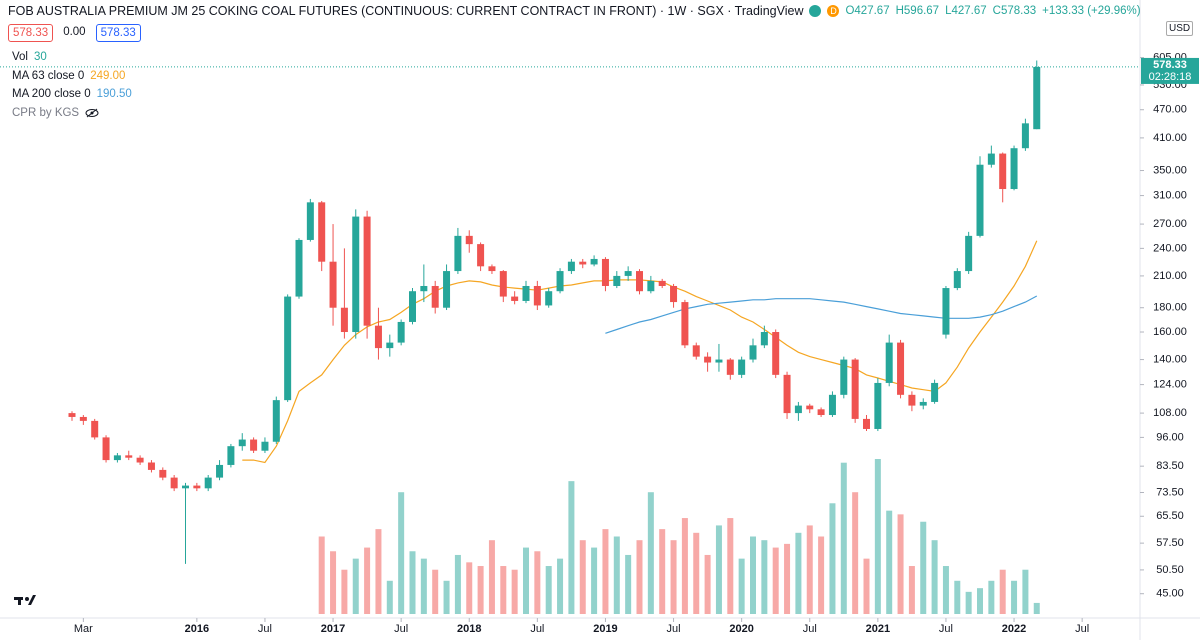 The width and height of the screenshot is (1200, 640). What do you see at coordinates (1170, 437) in the screenshot?
I see `y-tick-label: 96.00` at bounding box center [1170, 437].